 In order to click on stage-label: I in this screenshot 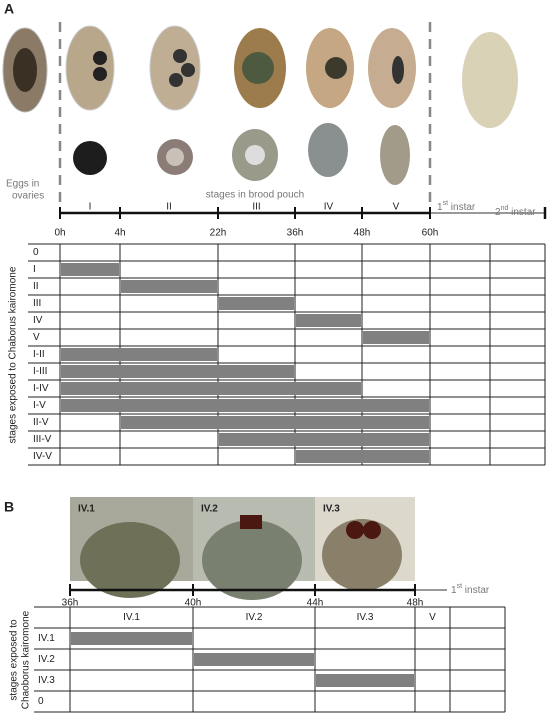, I will do `click(90, 207)`.